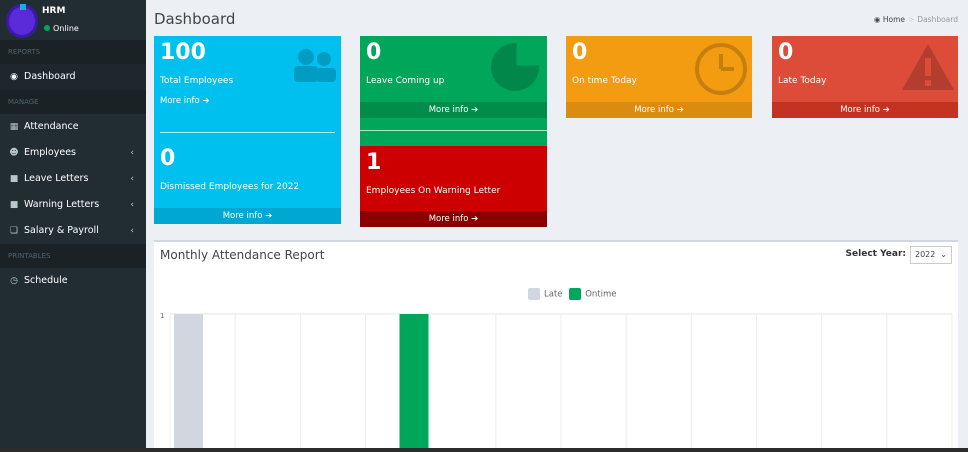 This screenshot has width=968, height=452. What do you see at coordinates (73, 52) in the screenshot?
I see `section-header-reports: REPORTS` at bounding box center [73, 52].